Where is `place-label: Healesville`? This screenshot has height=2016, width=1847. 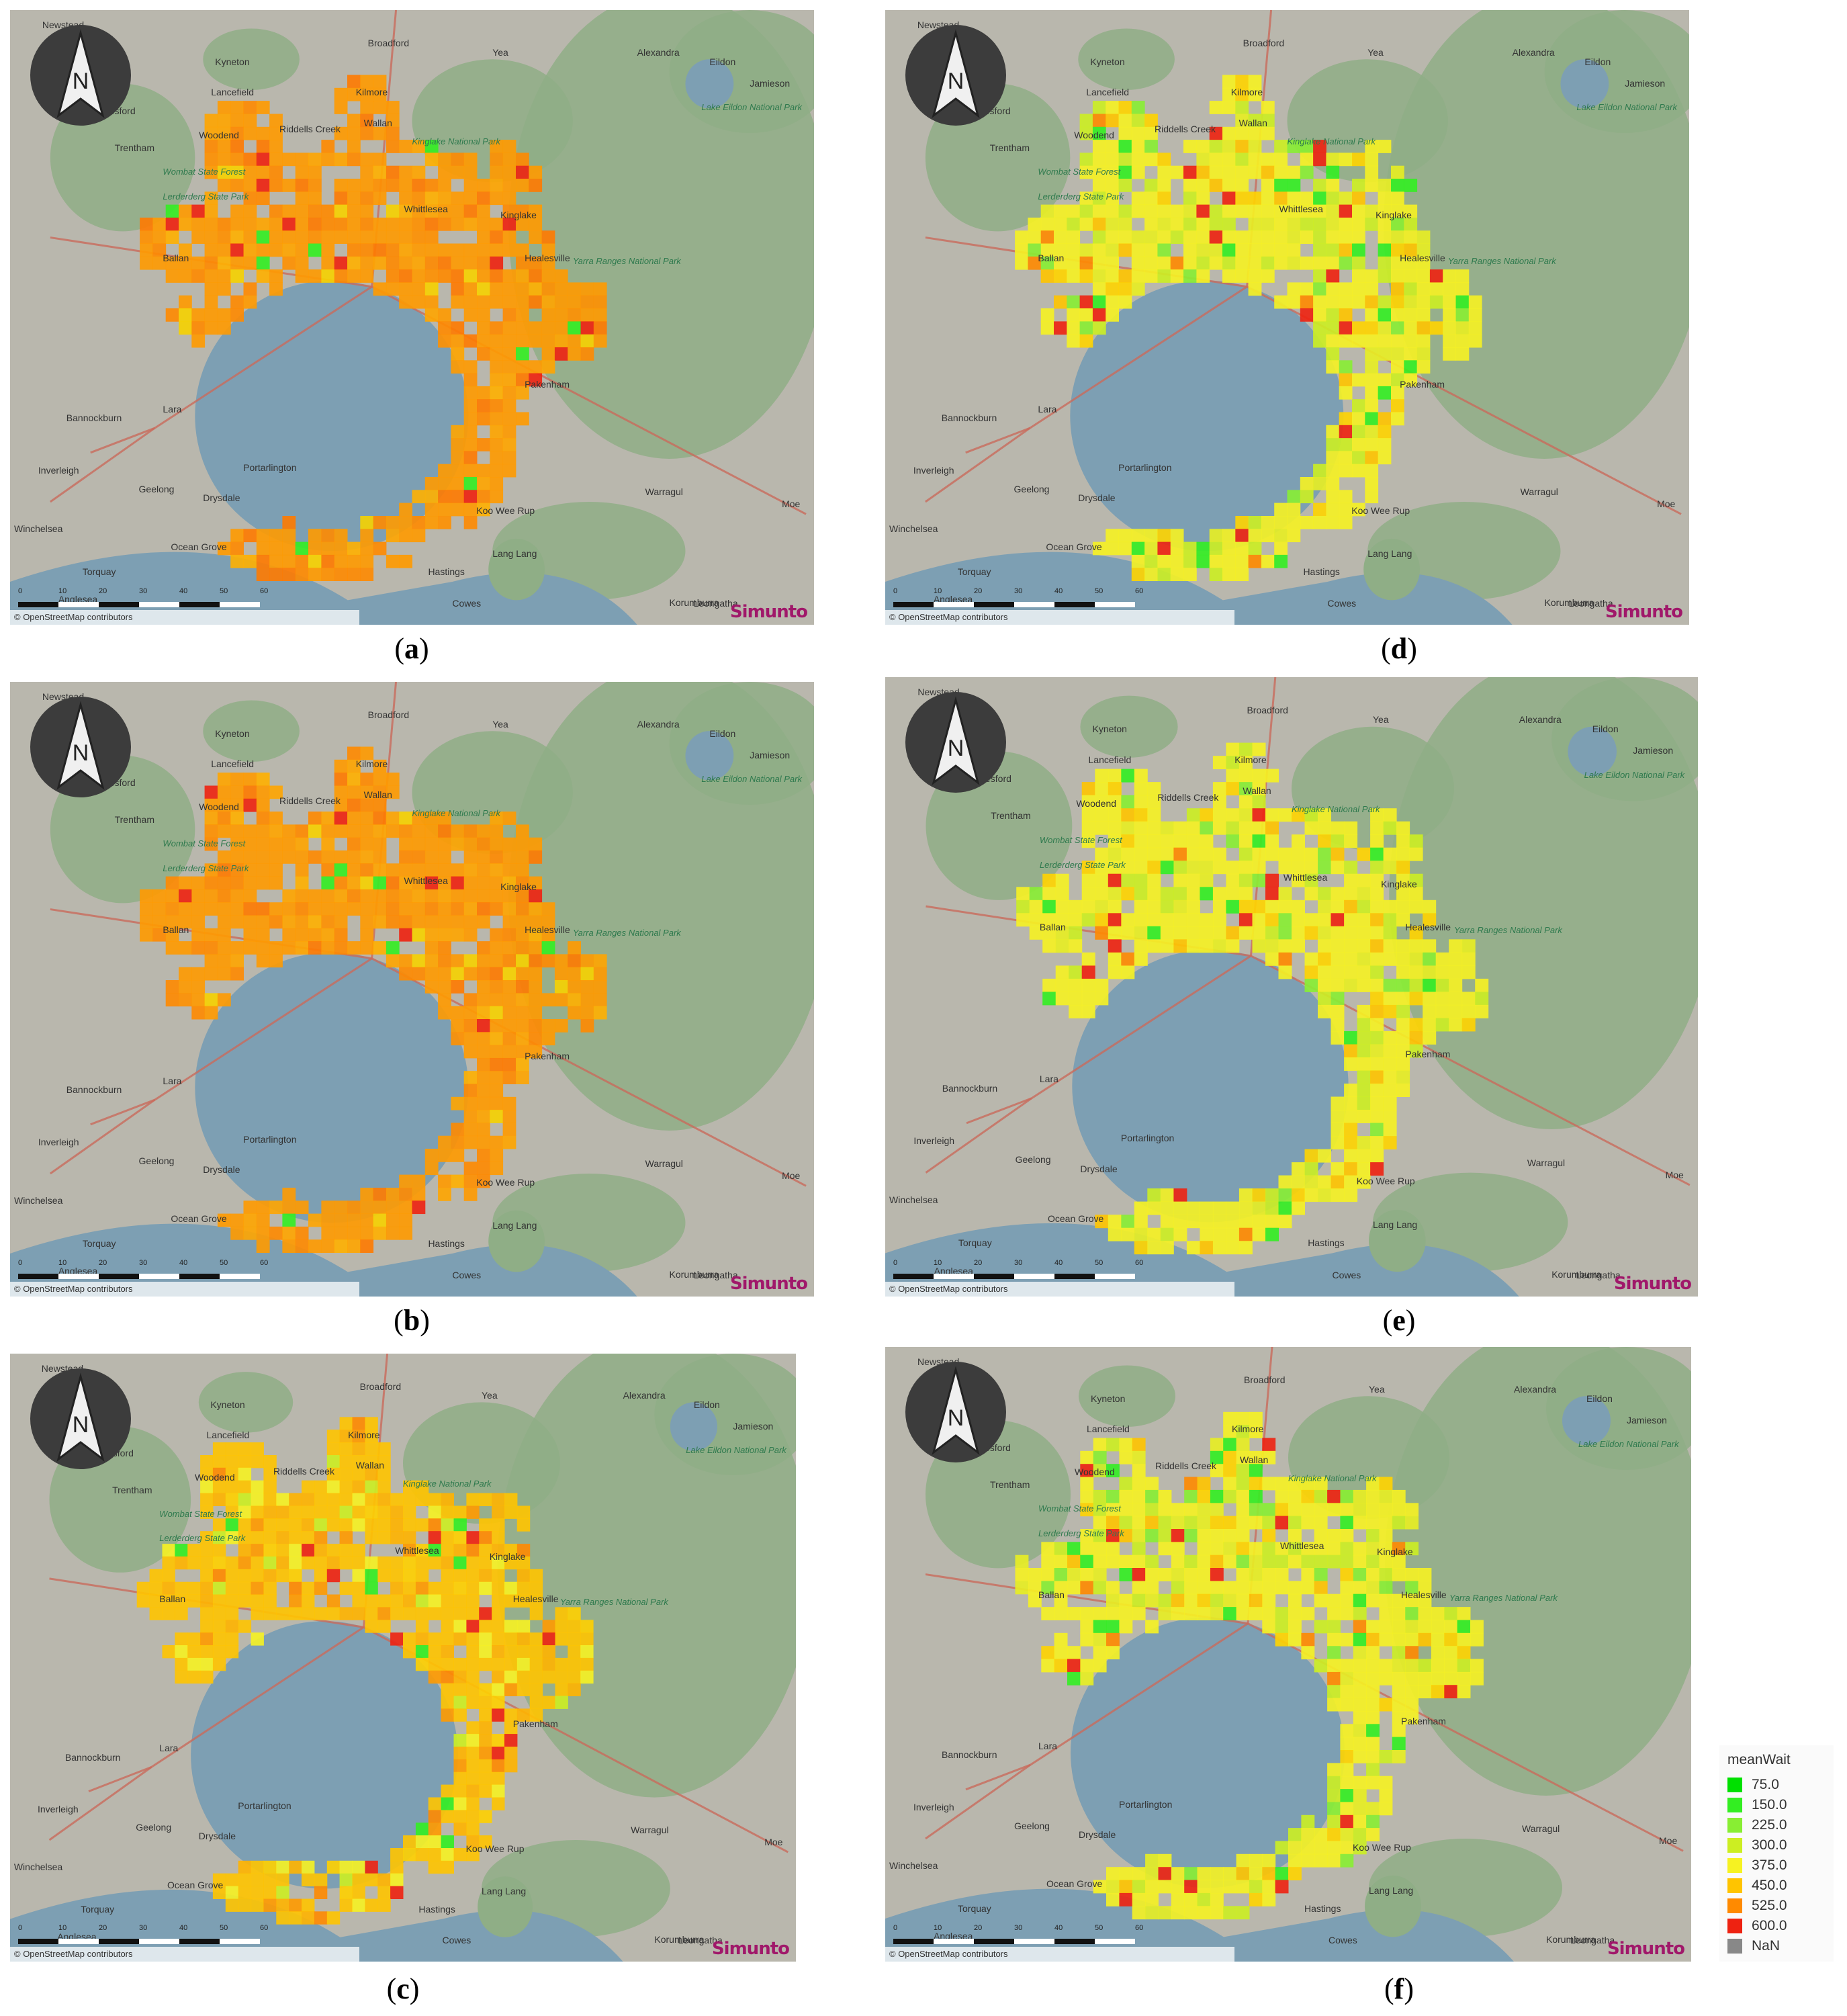 place-label: Healesville is located at coordinates (535, 1599).